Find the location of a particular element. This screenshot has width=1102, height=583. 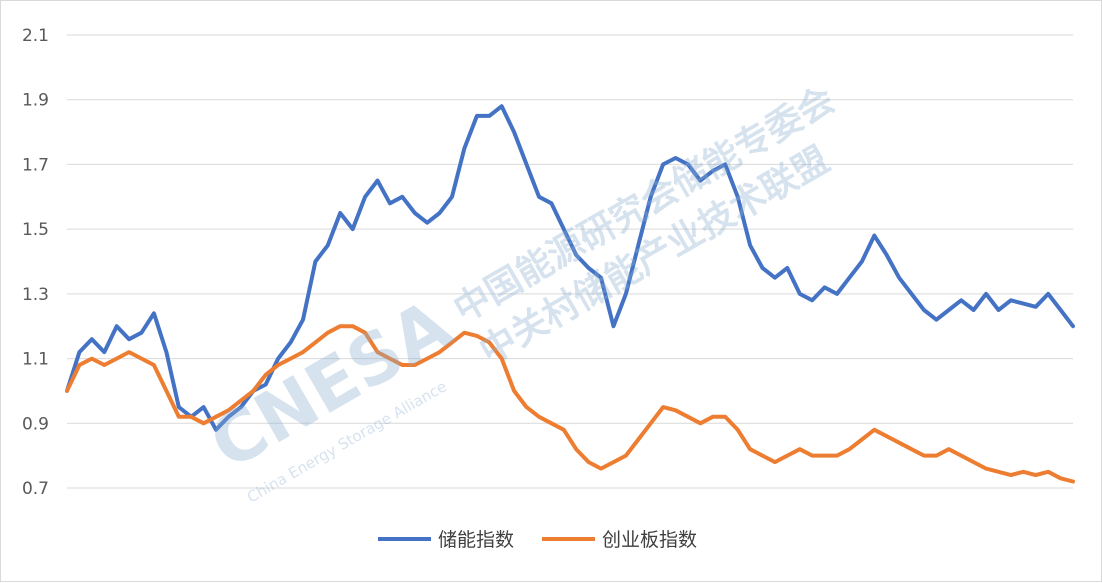

legend-label-series-1: 储能指数 is located at coordinates (476, 540).